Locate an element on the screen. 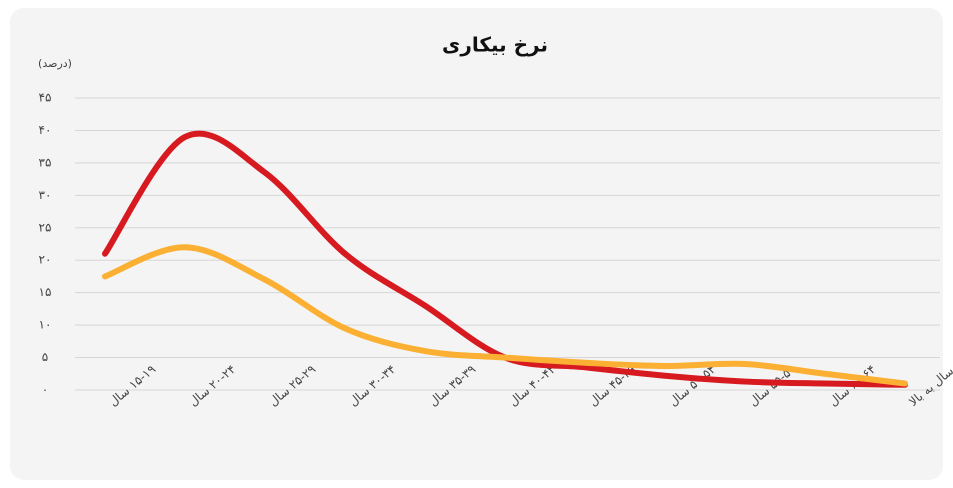  y-tick-label: ۱۰ is located at coordinates (45, 325).